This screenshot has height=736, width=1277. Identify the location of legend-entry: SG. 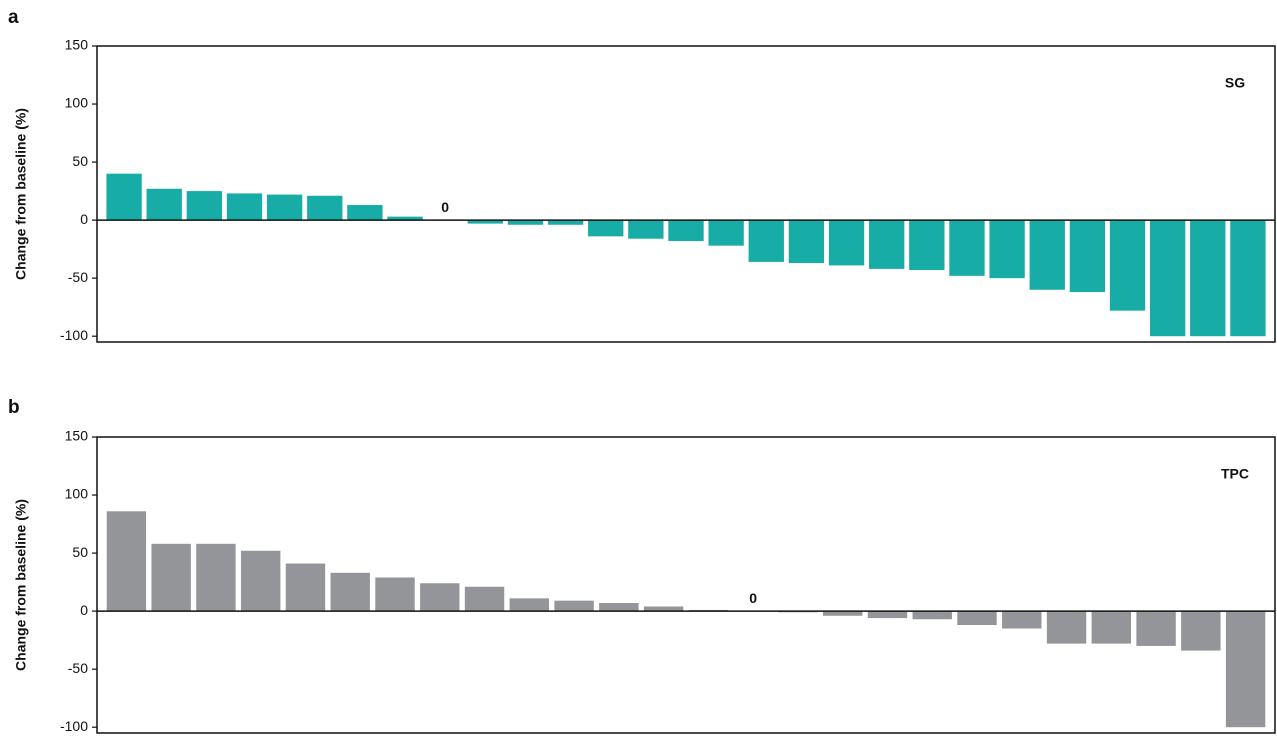
(1235, 83).